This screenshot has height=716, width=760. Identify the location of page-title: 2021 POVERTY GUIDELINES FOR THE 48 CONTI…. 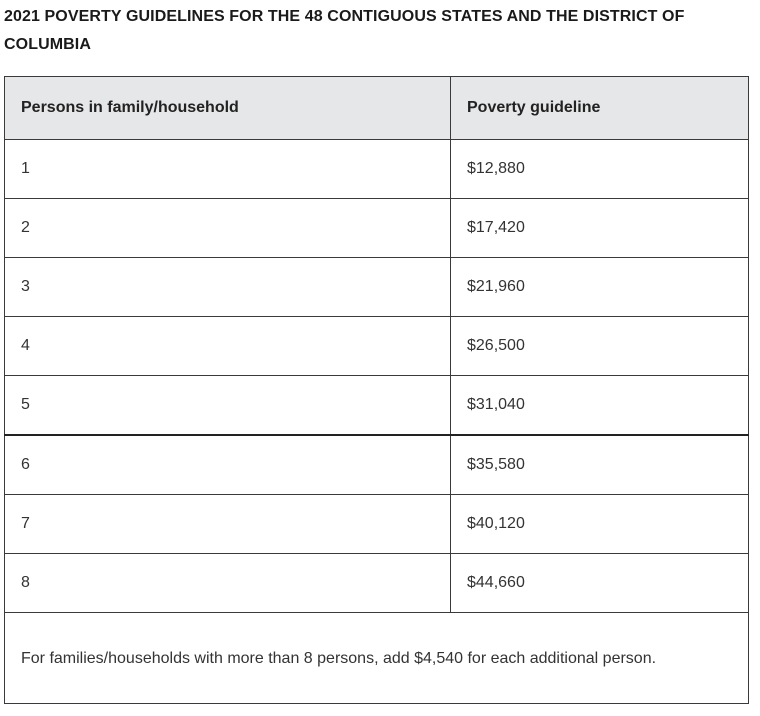
(344, 30).